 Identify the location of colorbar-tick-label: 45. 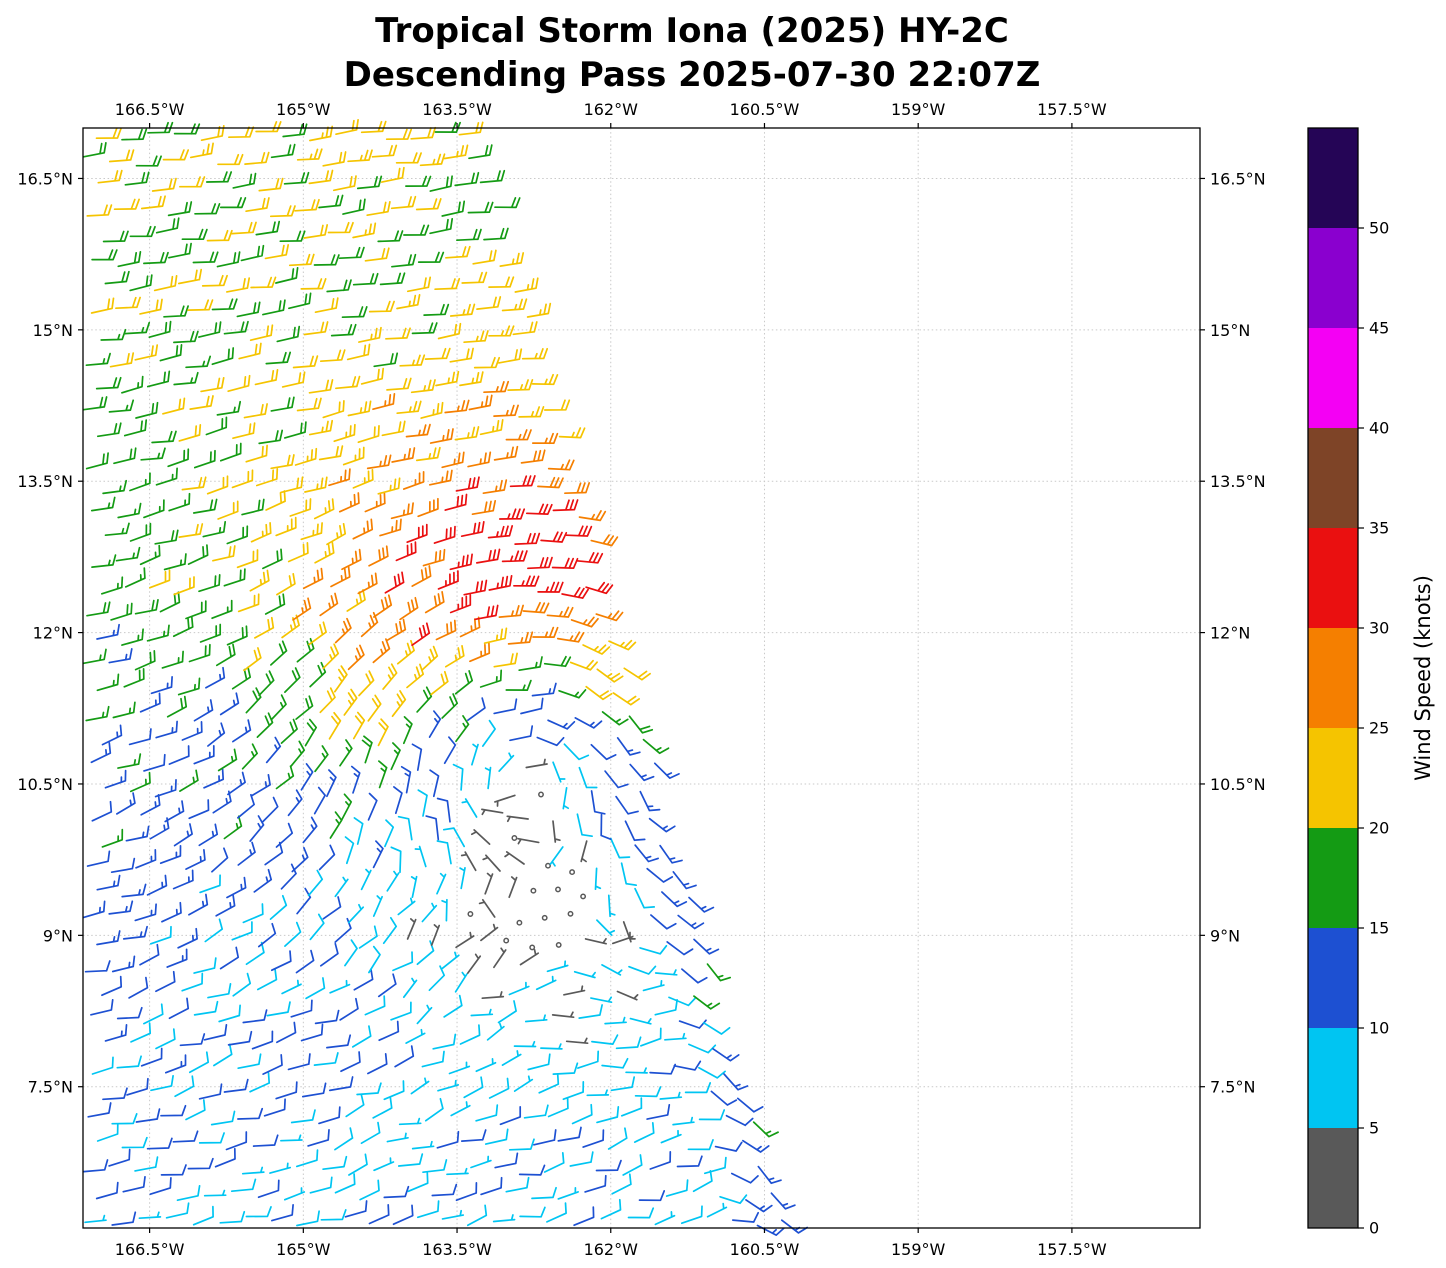
(1379, 328).